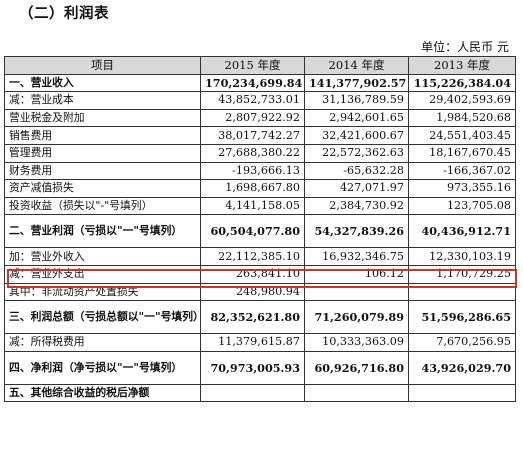 The image size is (523, 460). I want to click on value-2013: 18,167,670.45, so click(462, 153).